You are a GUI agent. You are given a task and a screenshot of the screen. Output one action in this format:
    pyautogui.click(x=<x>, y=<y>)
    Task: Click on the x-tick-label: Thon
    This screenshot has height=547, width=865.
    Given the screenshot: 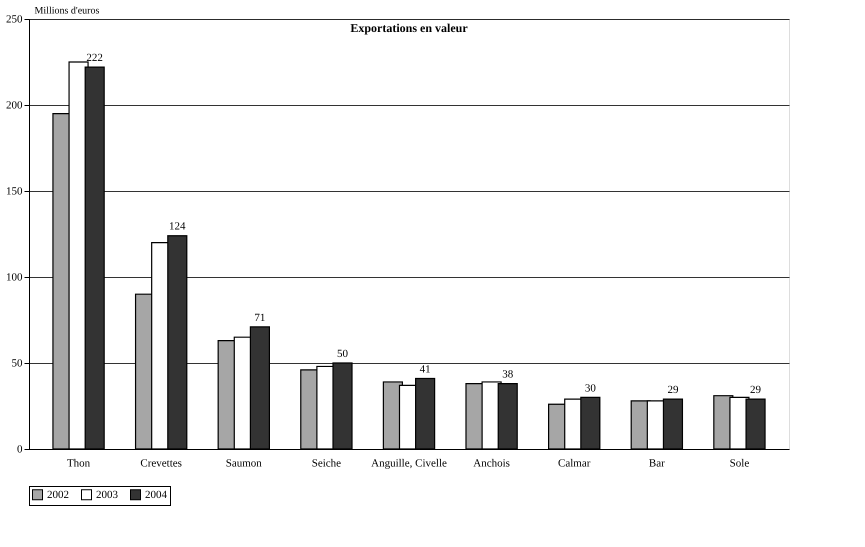 What is the action you would take?
    pyautogui.click(x=78, y=464)
    